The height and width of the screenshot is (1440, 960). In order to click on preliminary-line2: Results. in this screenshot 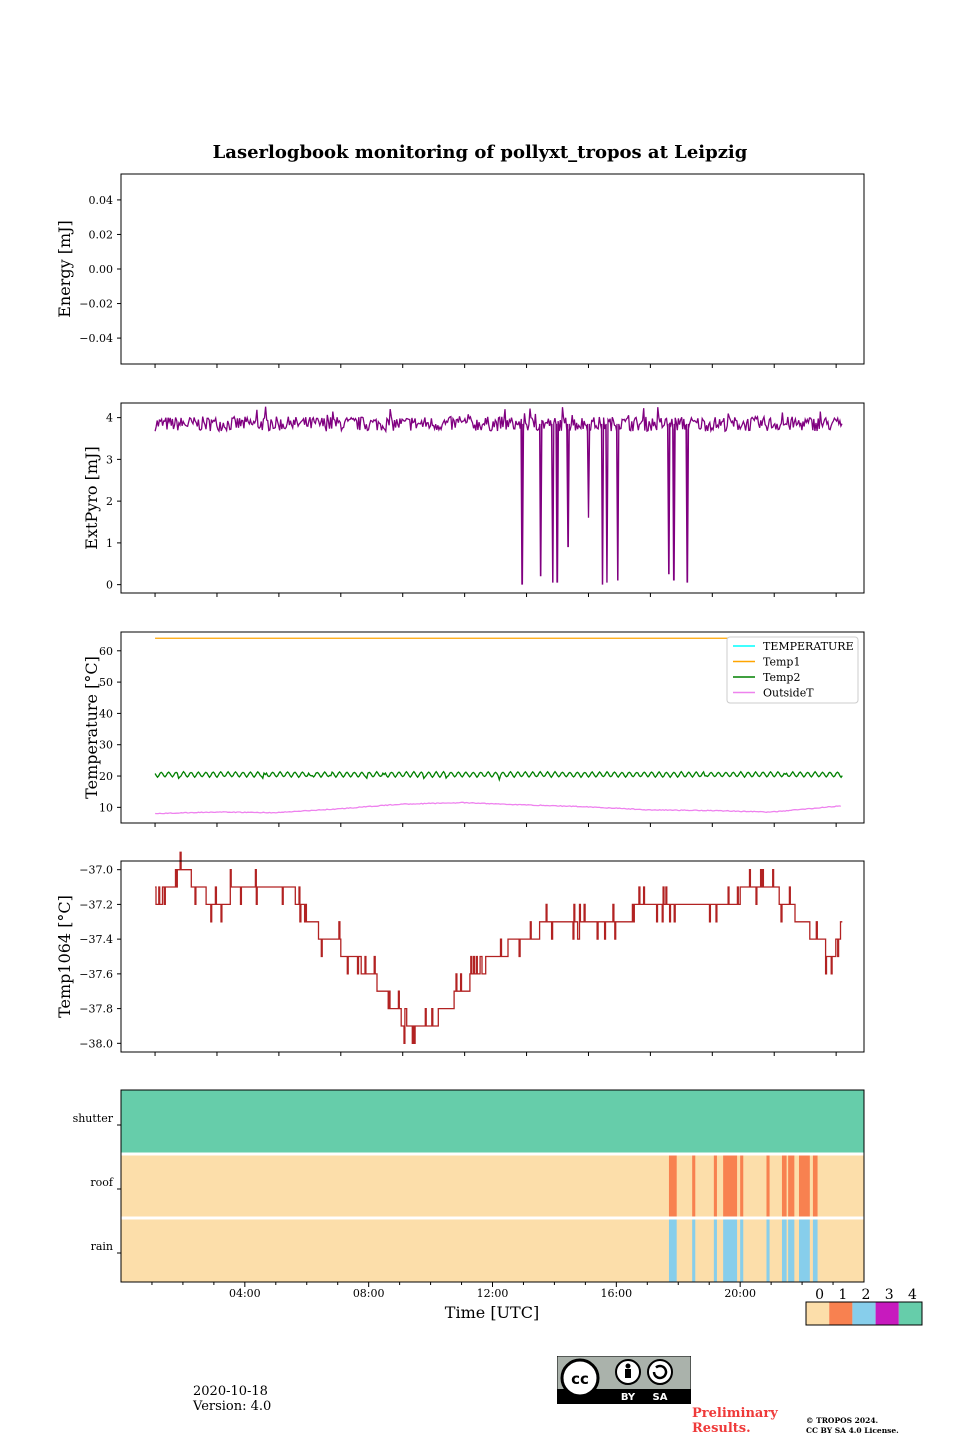, I will do `click(721, 1428)`.